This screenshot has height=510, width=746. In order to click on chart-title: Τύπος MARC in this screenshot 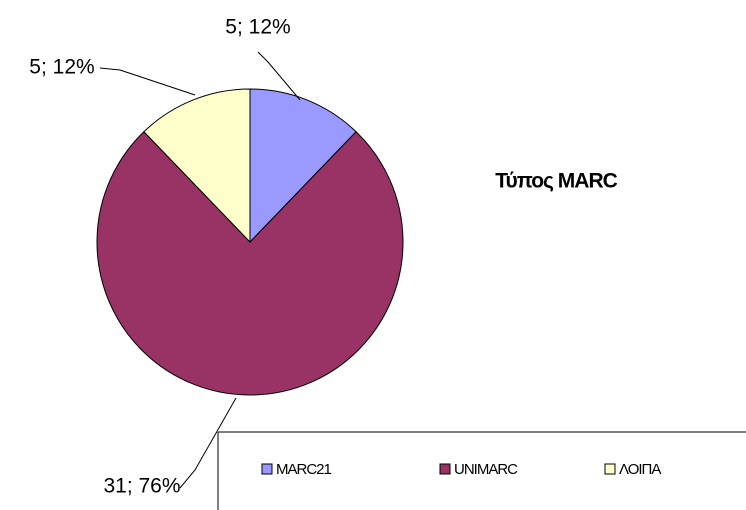, I will do `click(556, 181)`.